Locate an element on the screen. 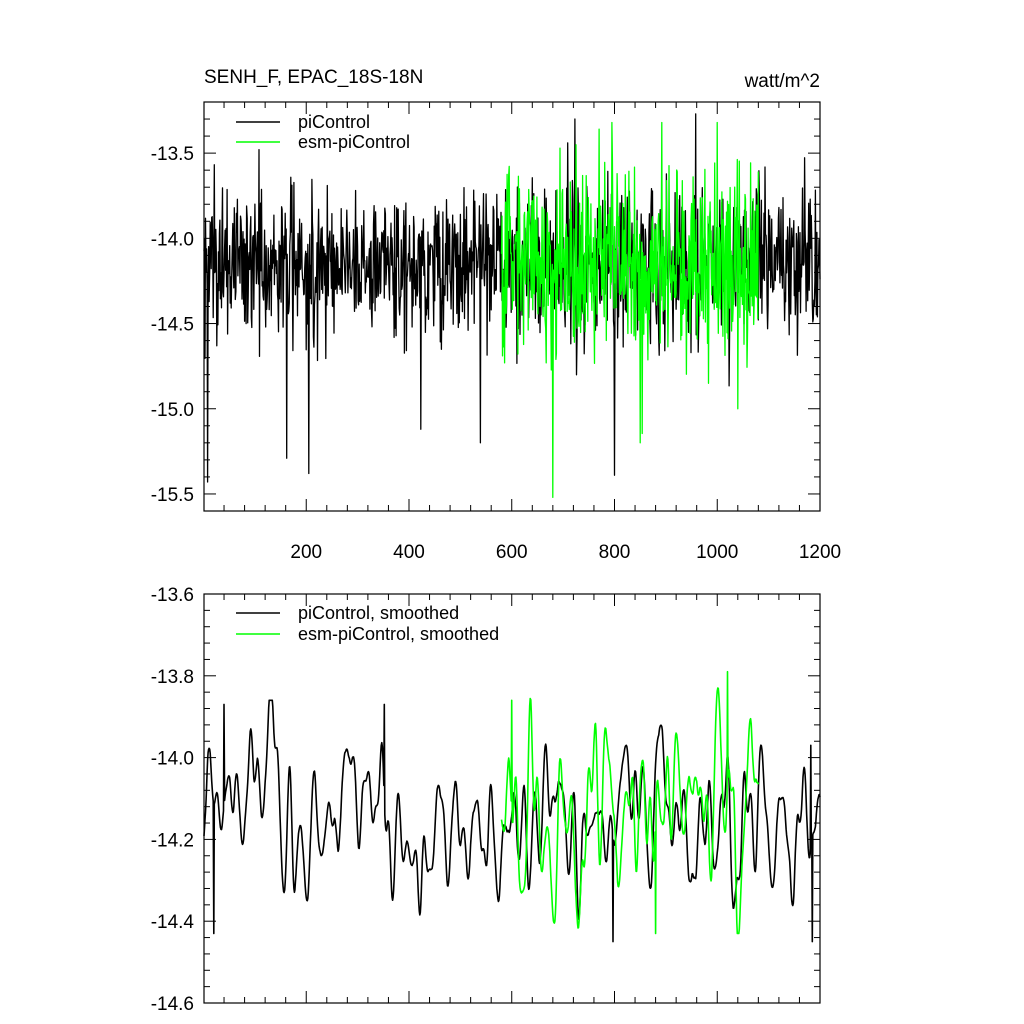  y-tick-label: -13.5 is located at coordinates (172, 154).